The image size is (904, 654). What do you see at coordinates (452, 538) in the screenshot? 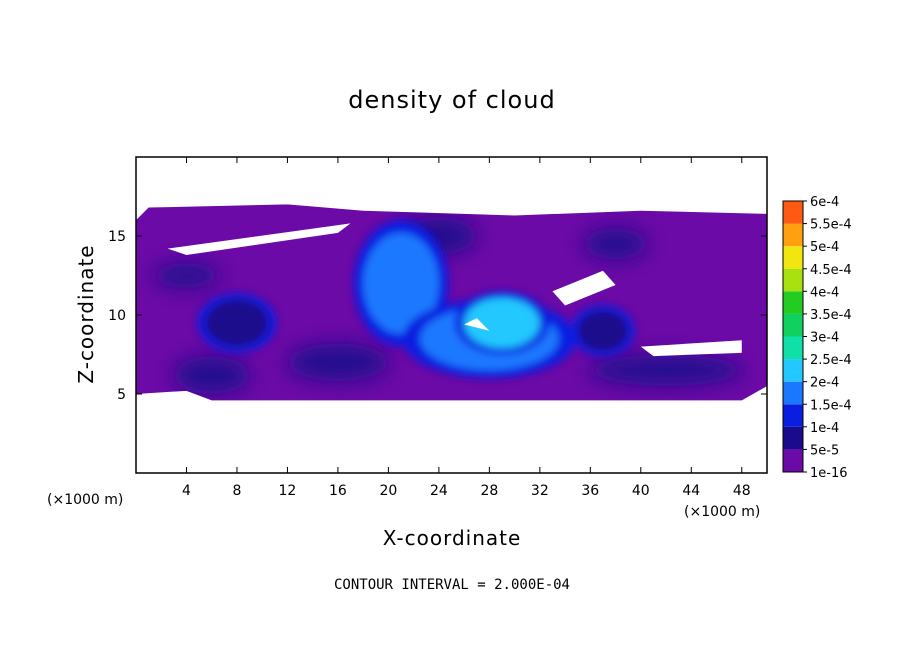
I see `x-axis-label: X-coordinate` at bounding box center [452, 538].